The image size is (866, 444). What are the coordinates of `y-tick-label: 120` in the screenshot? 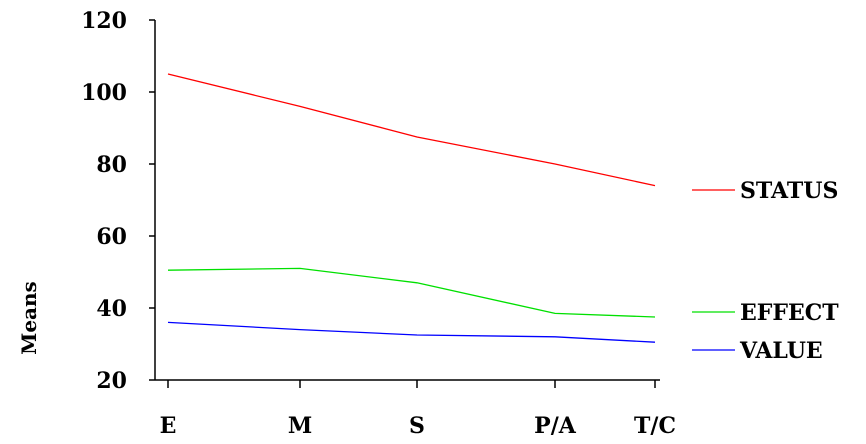 It's located at (104, 21).